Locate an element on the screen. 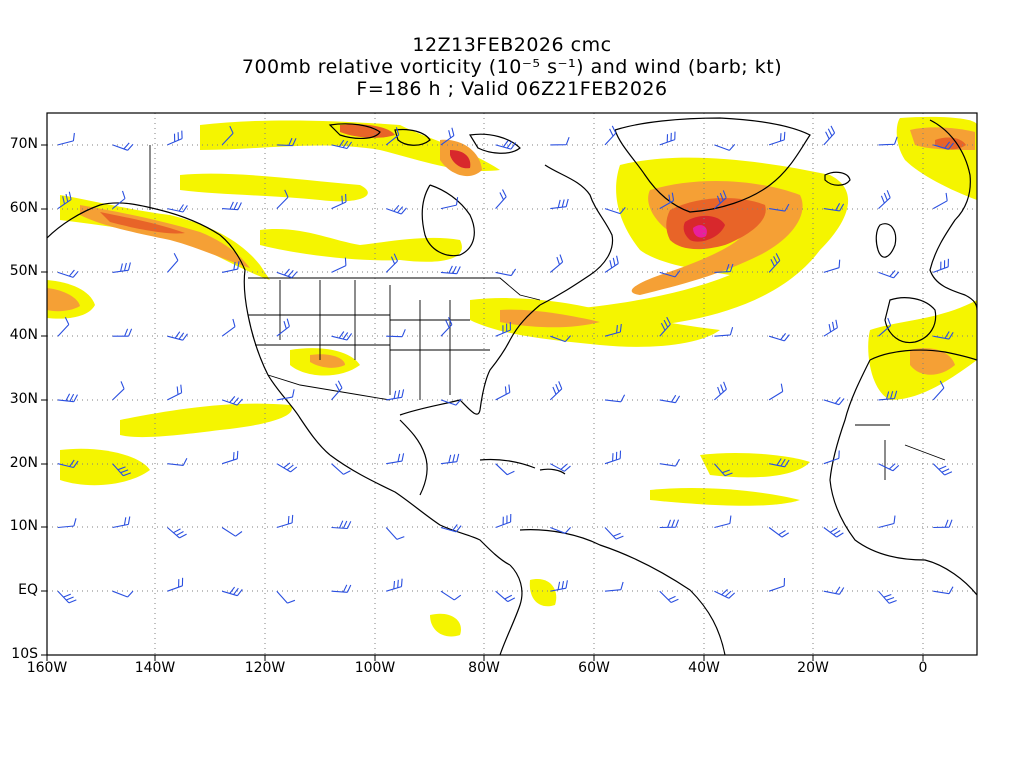 The image size is (1024, 768). lon-label-160w: 160W is located at coordinates (47, 668).